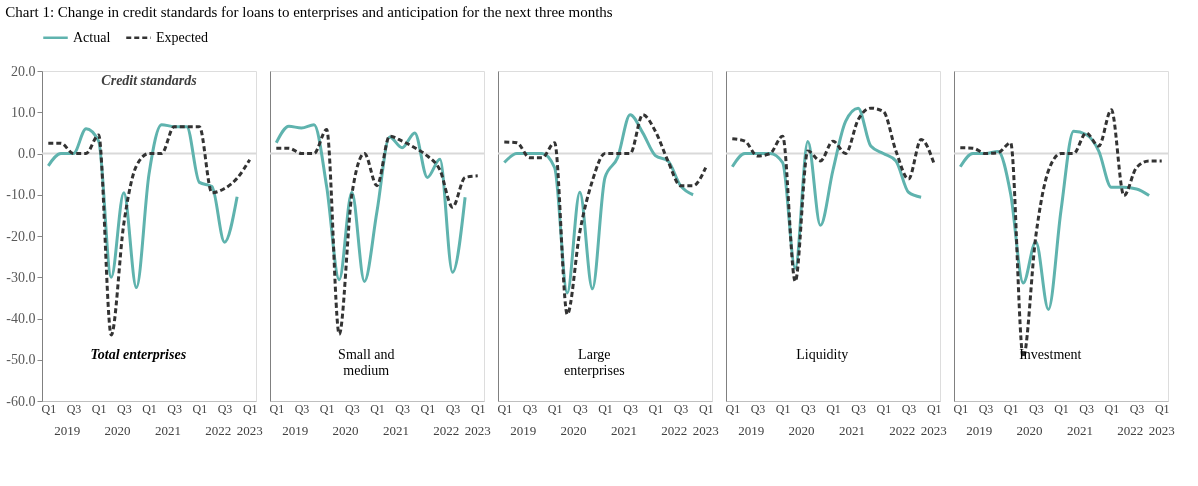 This screenshot has height=486, width=1198. What do you see at coordinates (594, 362) in the screenshot?
I see `annotation: Large enterprises` at bounding box center [594, 362].